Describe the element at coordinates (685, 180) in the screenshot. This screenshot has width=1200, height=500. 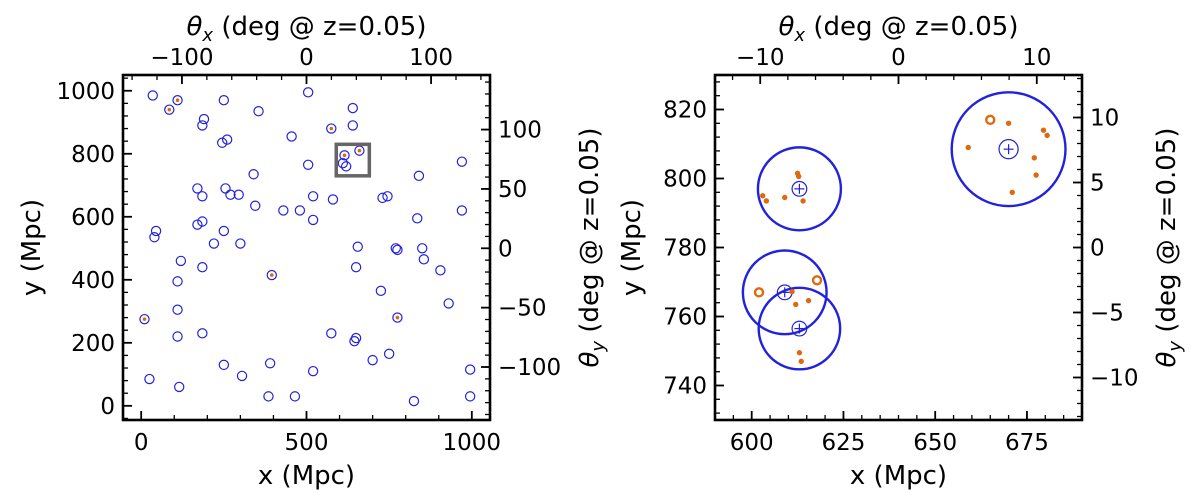
I see `y-tick-label: 800` at that location.